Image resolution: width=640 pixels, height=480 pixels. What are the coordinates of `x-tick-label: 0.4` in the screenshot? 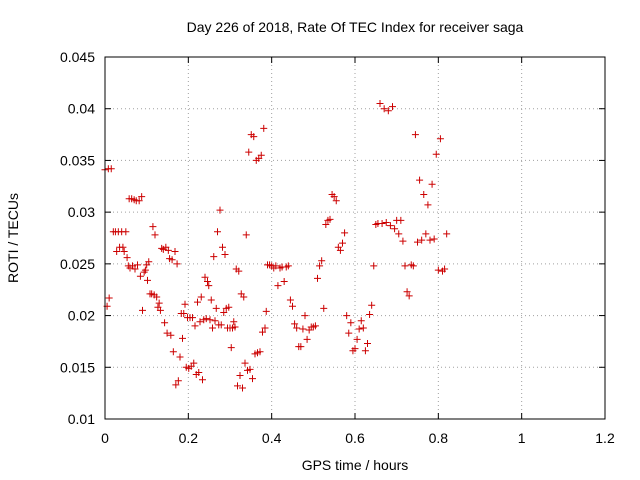 It's located at (272, 438).